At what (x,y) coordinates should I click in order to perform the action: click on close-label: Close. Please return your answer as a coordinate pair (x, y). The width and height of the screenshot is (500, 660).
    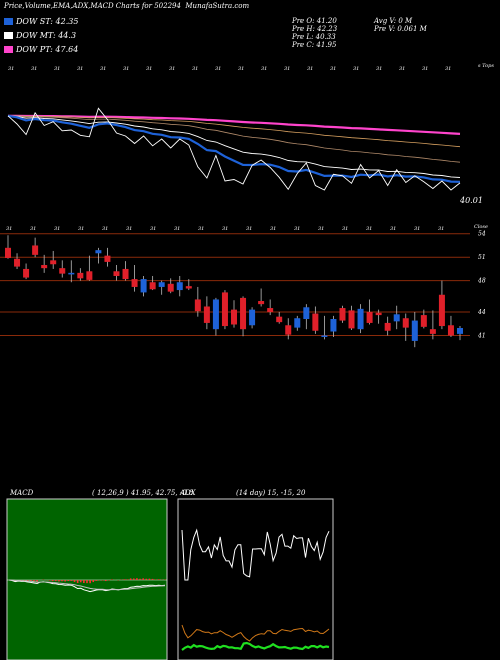
    Looking at the image, I should click on (481, 227).